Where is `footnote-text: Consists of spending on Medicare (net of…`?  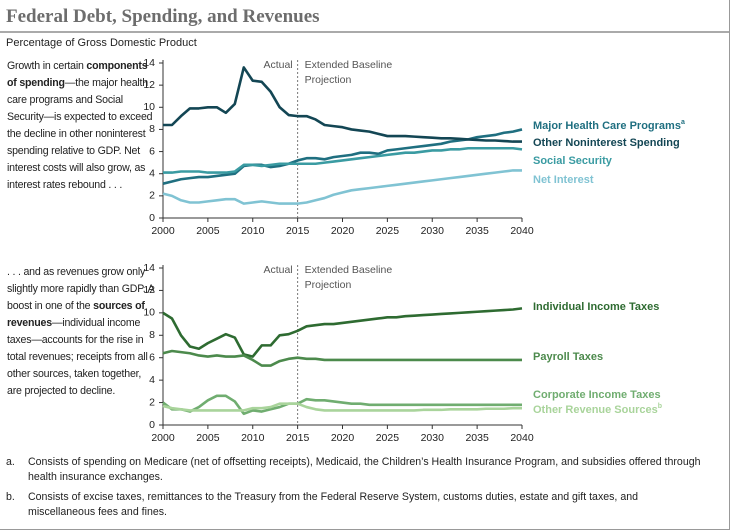
footnote-text: Consists of spending on Medicare (net of… is located at coordinates (364, 469).